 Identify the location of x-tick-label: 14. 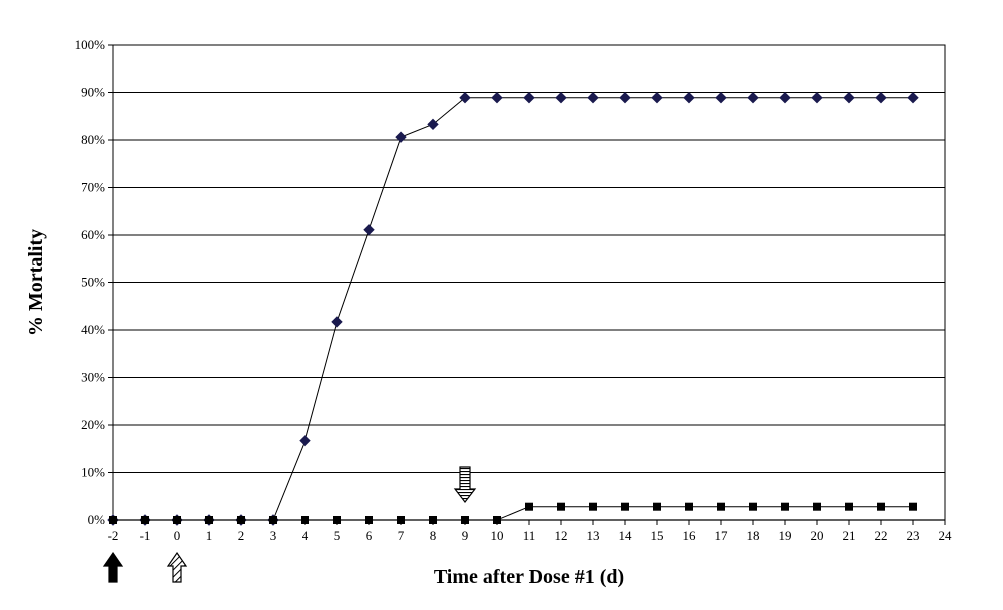
(626, 535).